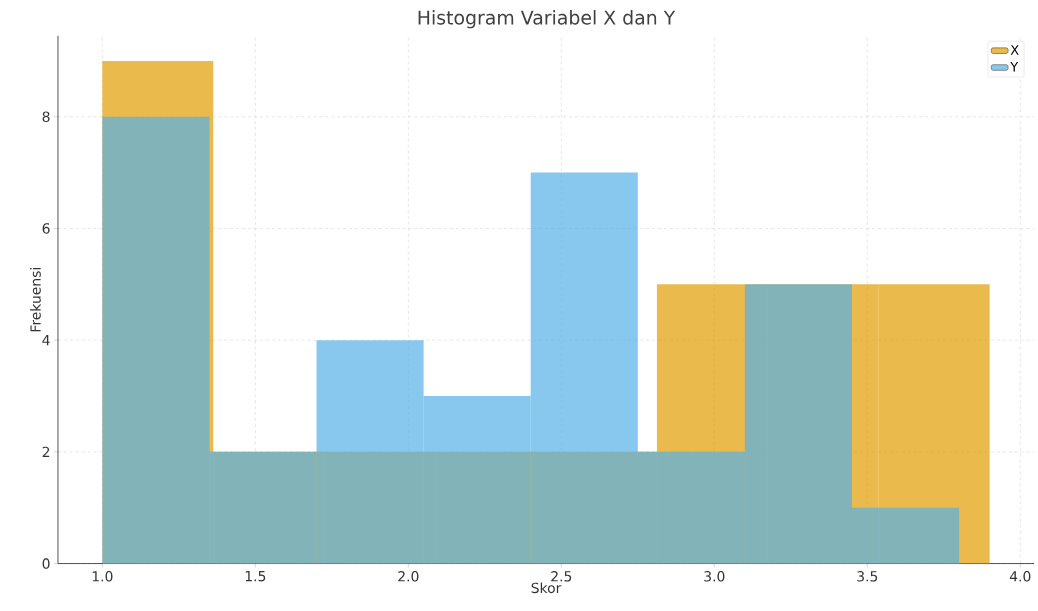  I want to click on x-tick-label: 1.5, so click(255, 576).